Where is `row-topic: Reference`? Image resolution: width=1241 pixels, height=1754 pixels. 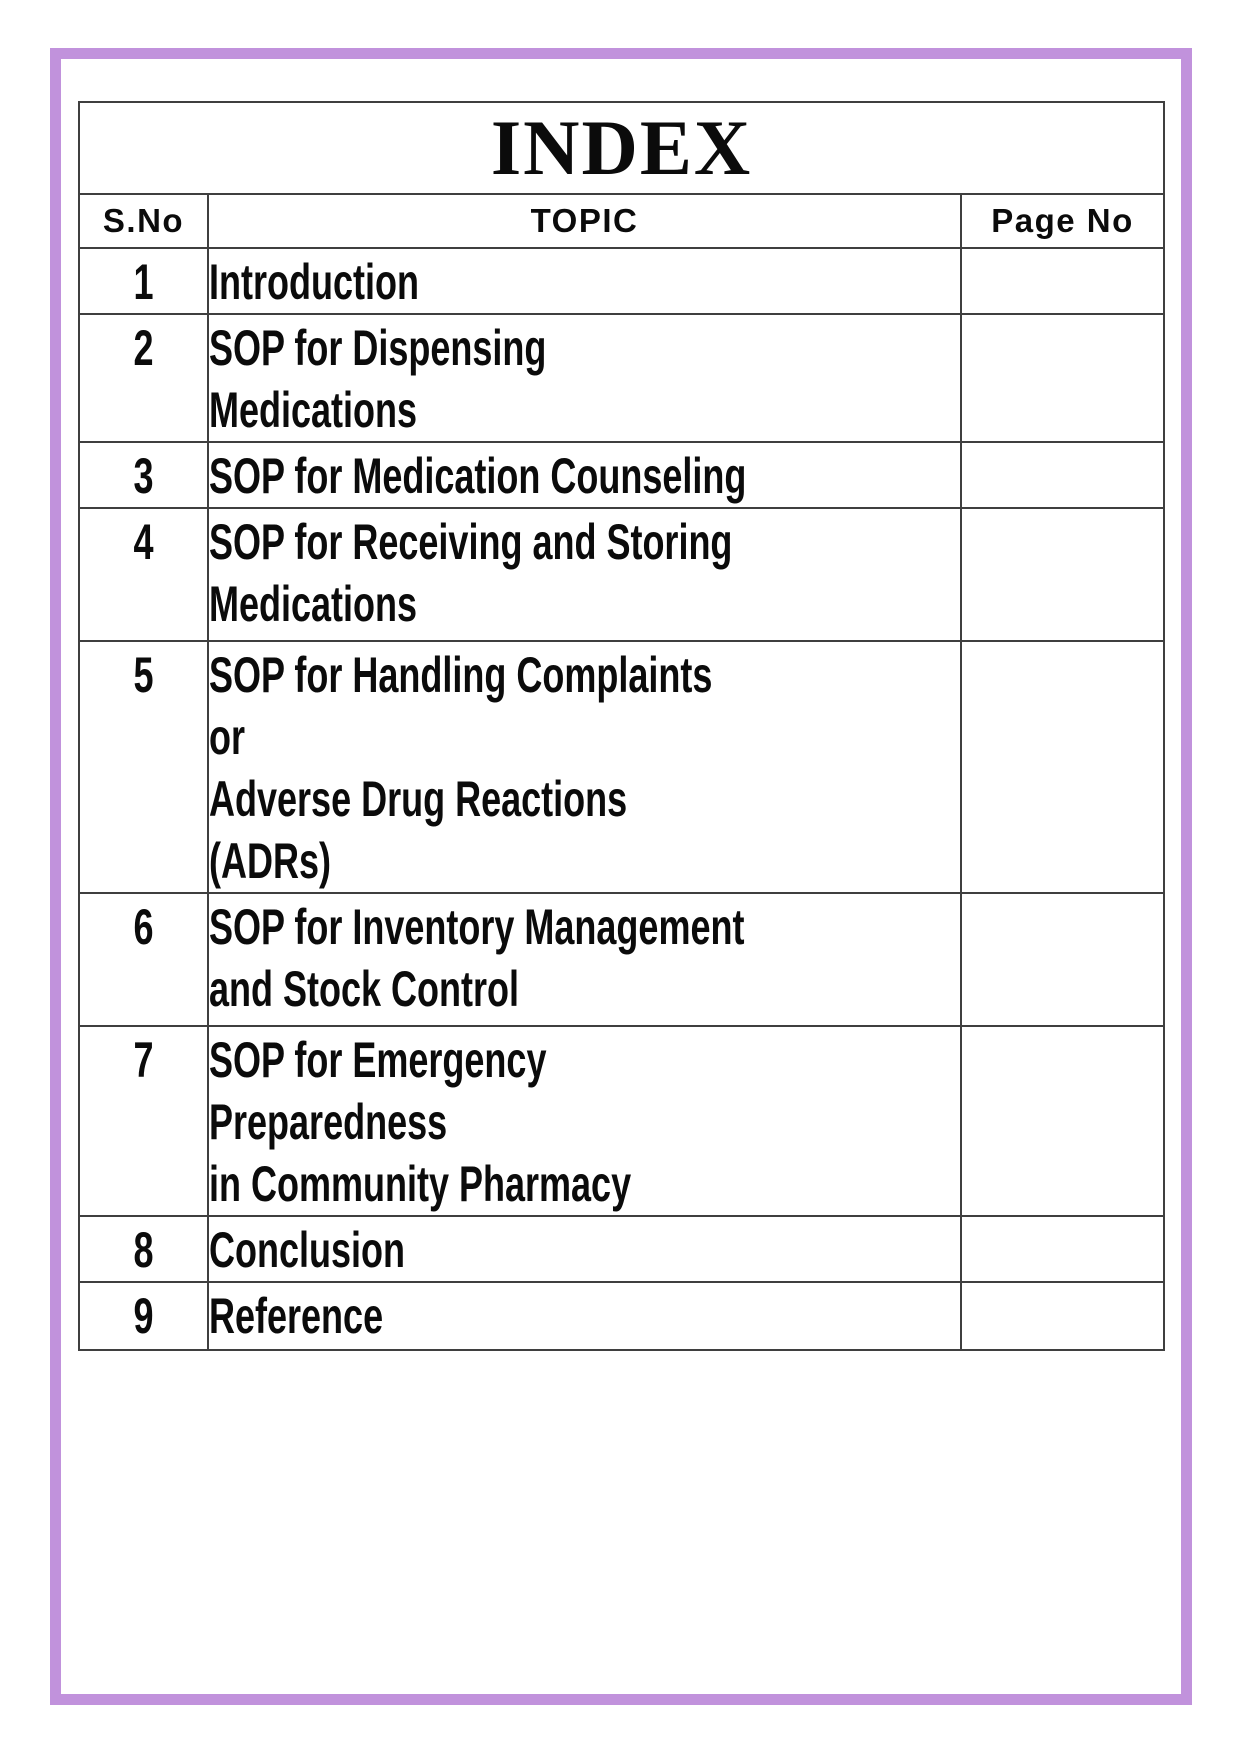
row-topic: Reference is located at coordinates (296, 1316).